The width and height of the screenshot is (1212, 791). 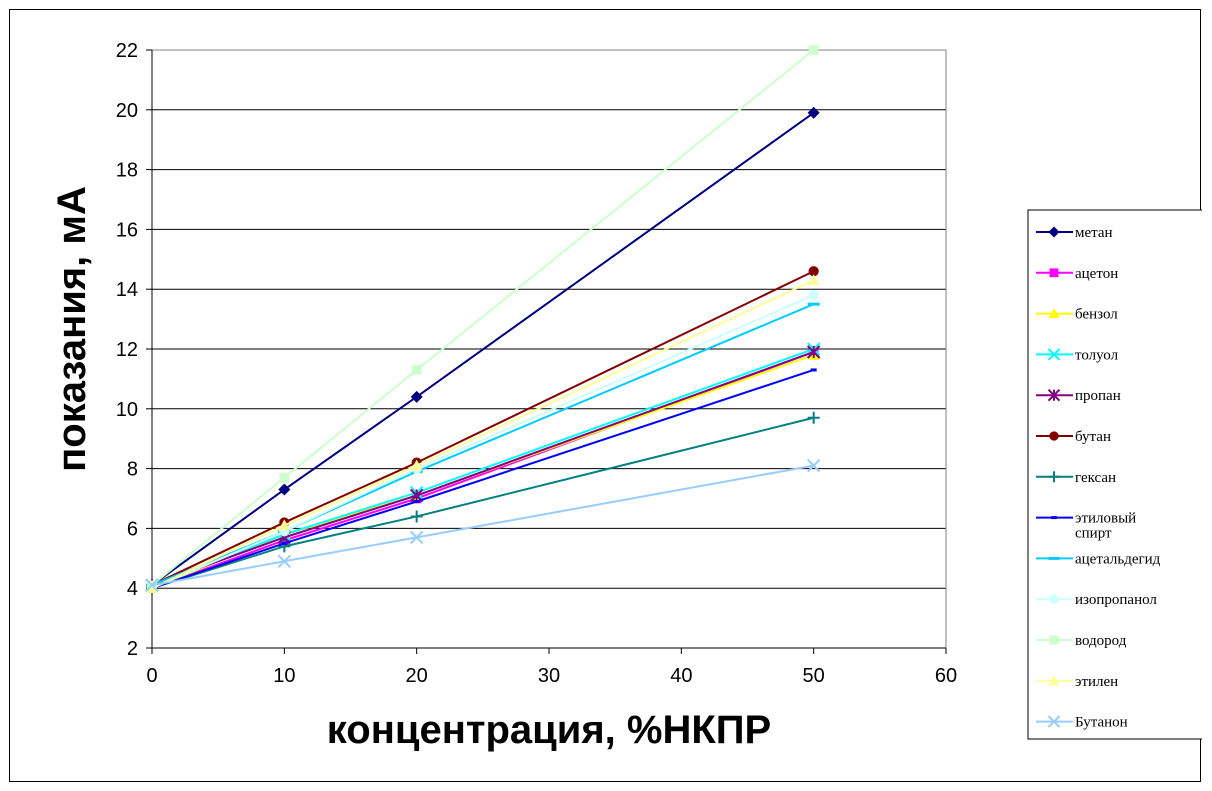 What do you see at coordinates (1101, 641) in the screenshot?
I see `legend-label: водород` at bounding box center [1101, 641].